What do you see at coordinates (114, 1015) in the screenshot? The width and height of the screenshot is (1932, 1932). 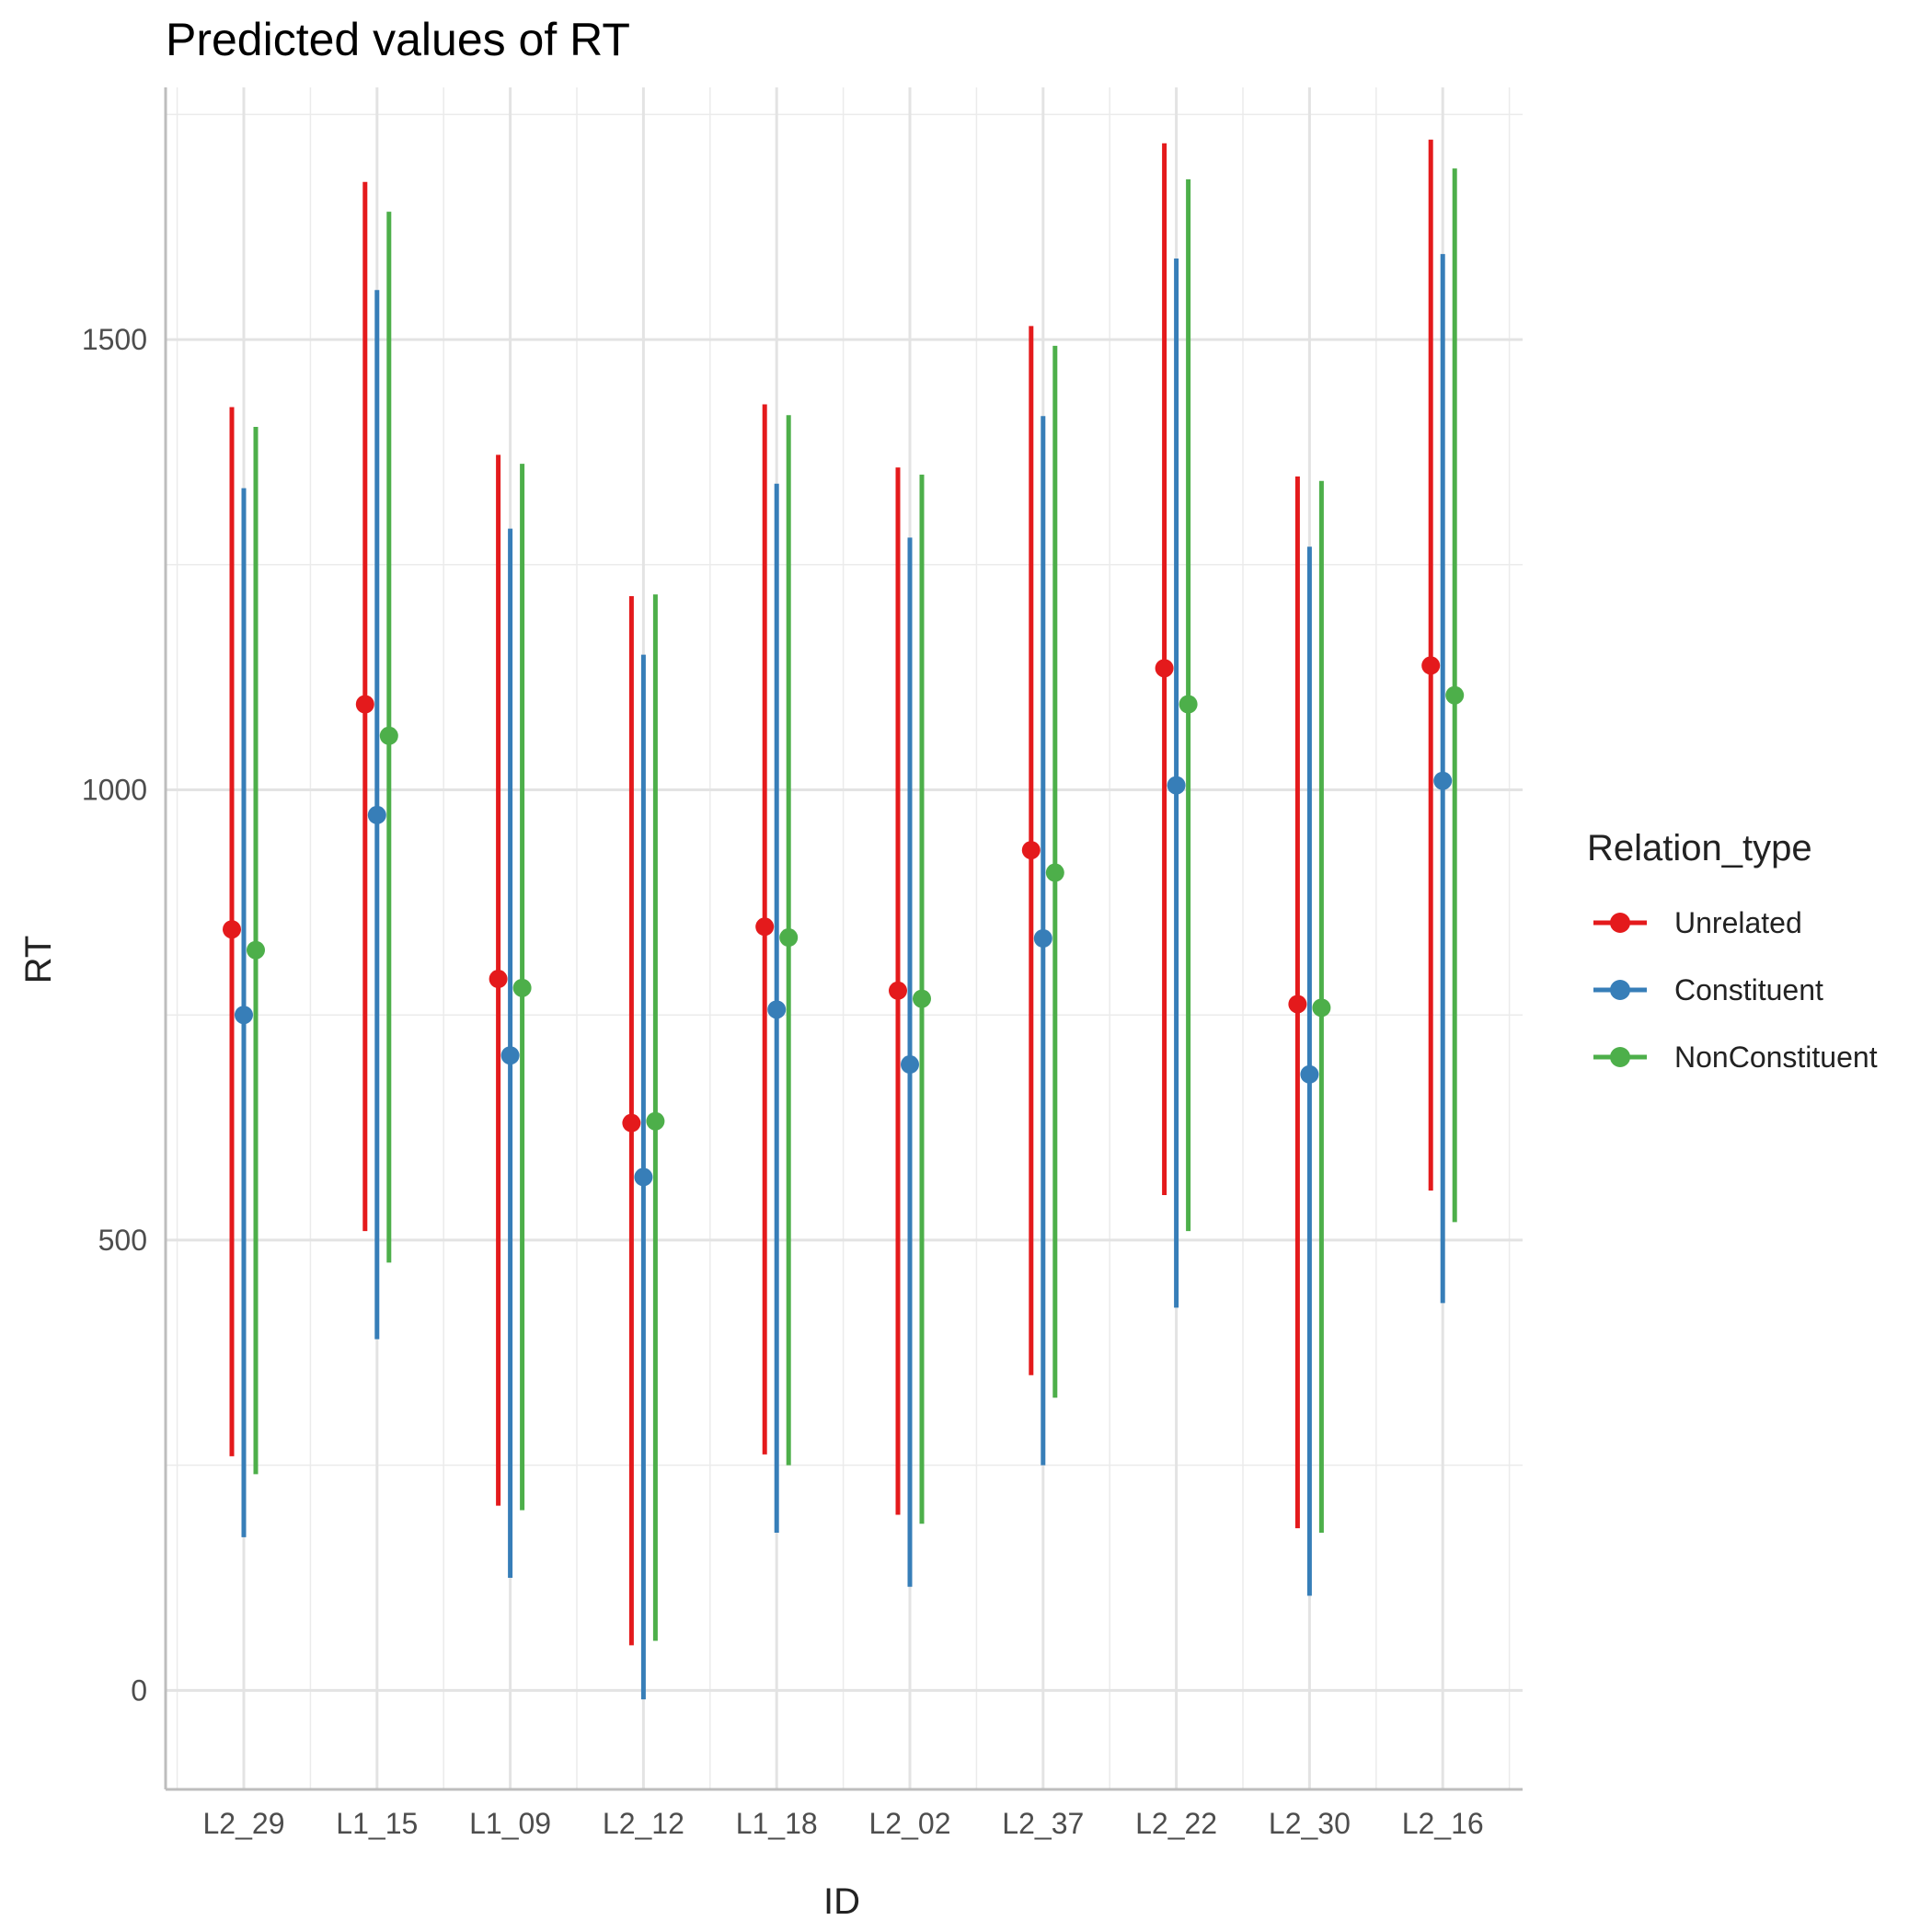 I see `y-axis-ticks: 0 500 1000 1500` at bounding box center [114, 1015].